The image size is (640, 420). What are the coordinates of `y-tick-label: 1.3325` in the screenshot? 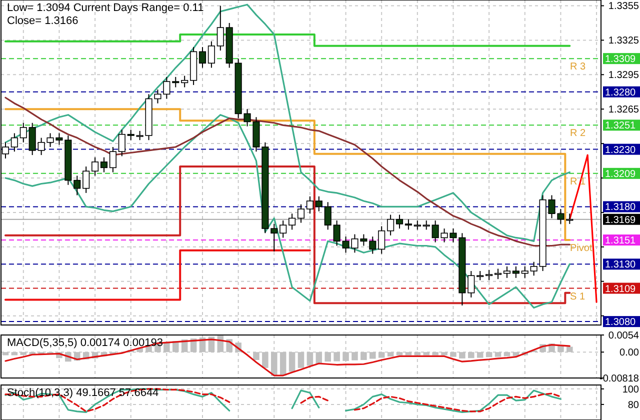 It's located at (624, 41).